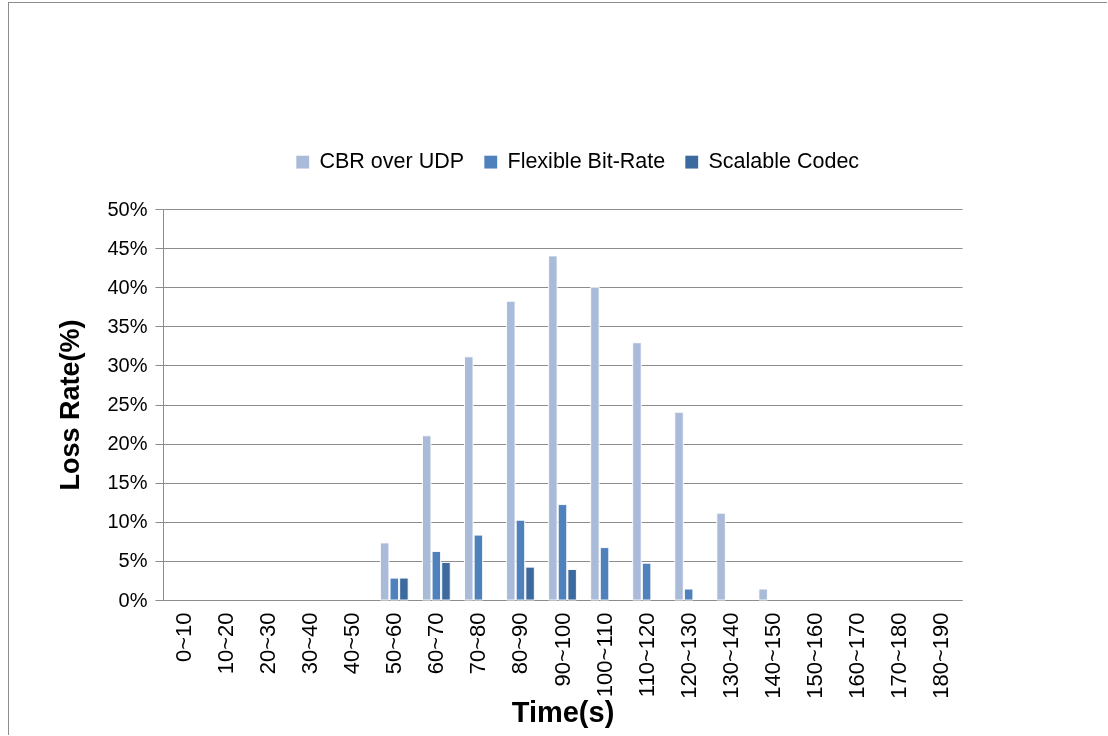  What do you see at coordinates (352, 643) in the screenshot?
I see `x-tick-label: 40~50` at bounding box center [352, 643].